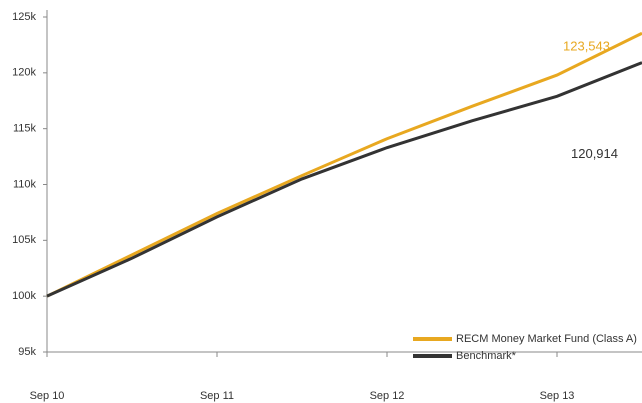 Image resolution: width=642 pixels, height=403 pixels. I want to click on x-tick-label: Sep 11, so click(217, 396).